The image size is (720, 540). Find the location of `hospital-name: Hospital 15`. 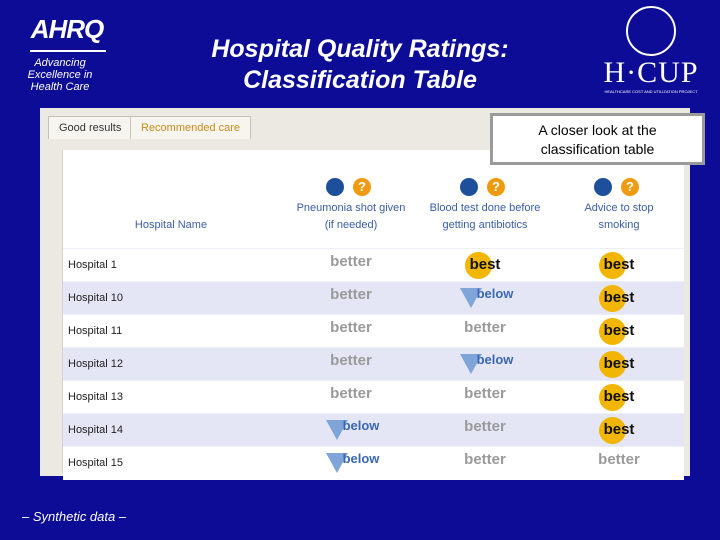

hospital-name: Hospital 15 is located at coordinates (96, 463).